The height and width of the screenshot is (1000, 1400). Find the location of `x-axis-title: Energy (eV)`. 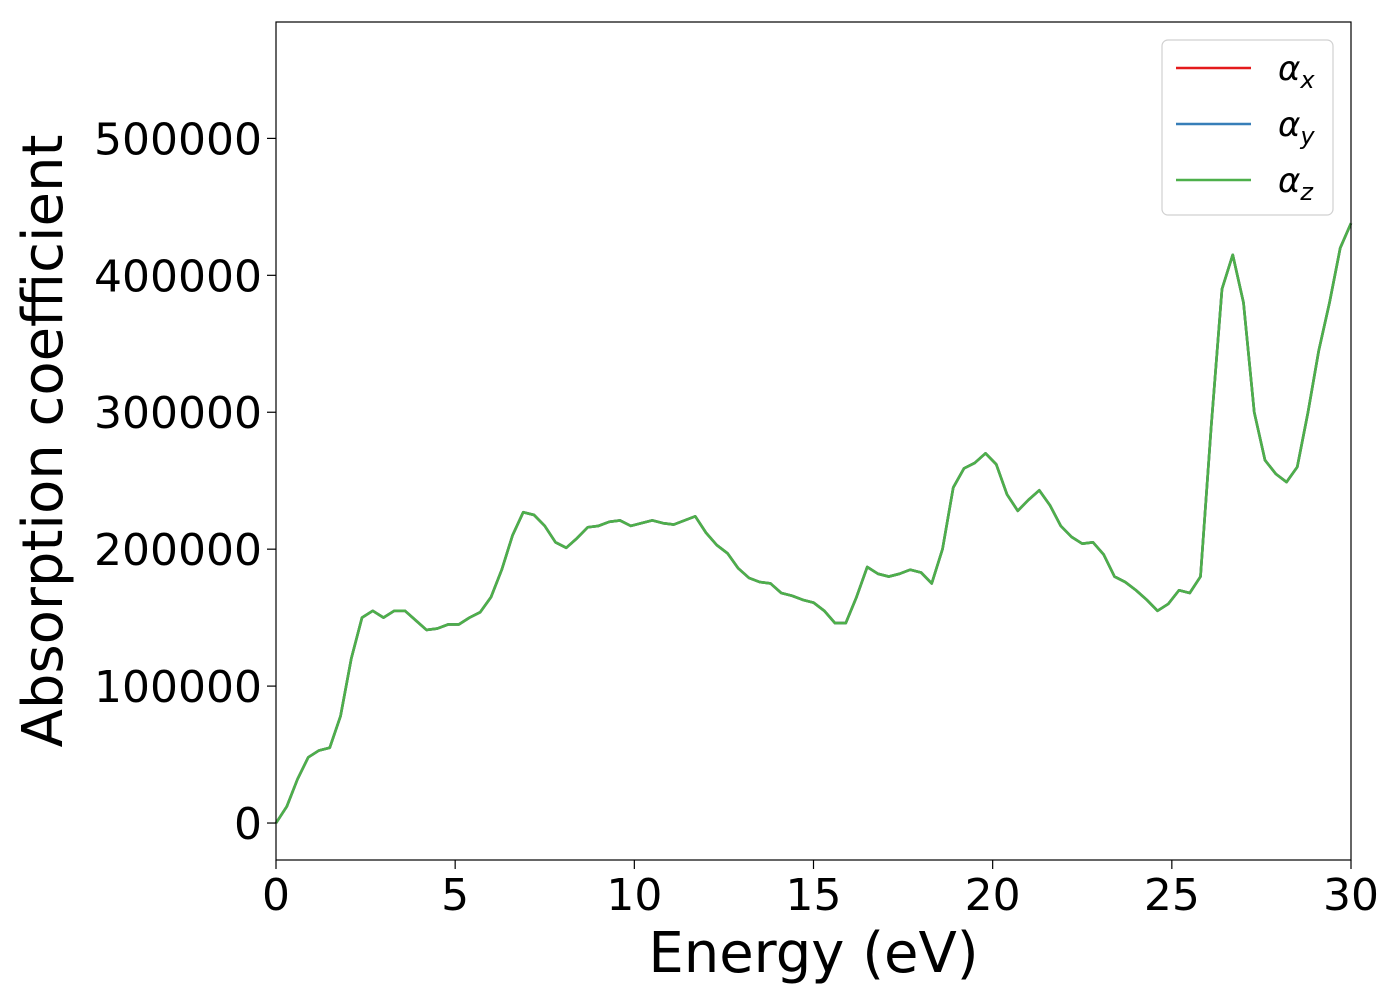

x-axis-title: Energy (eV) is located at coordinates (813, 953).